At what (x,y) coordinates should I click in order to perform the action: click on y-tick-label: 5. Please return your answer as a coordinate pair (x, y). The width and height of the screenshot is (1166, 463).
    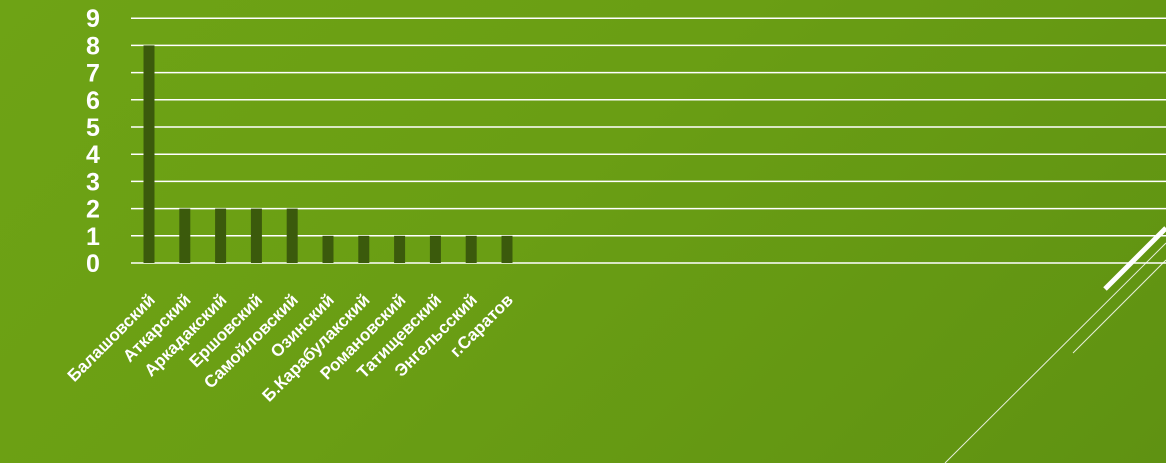
    Looking at the image, I should click on (93, 128).